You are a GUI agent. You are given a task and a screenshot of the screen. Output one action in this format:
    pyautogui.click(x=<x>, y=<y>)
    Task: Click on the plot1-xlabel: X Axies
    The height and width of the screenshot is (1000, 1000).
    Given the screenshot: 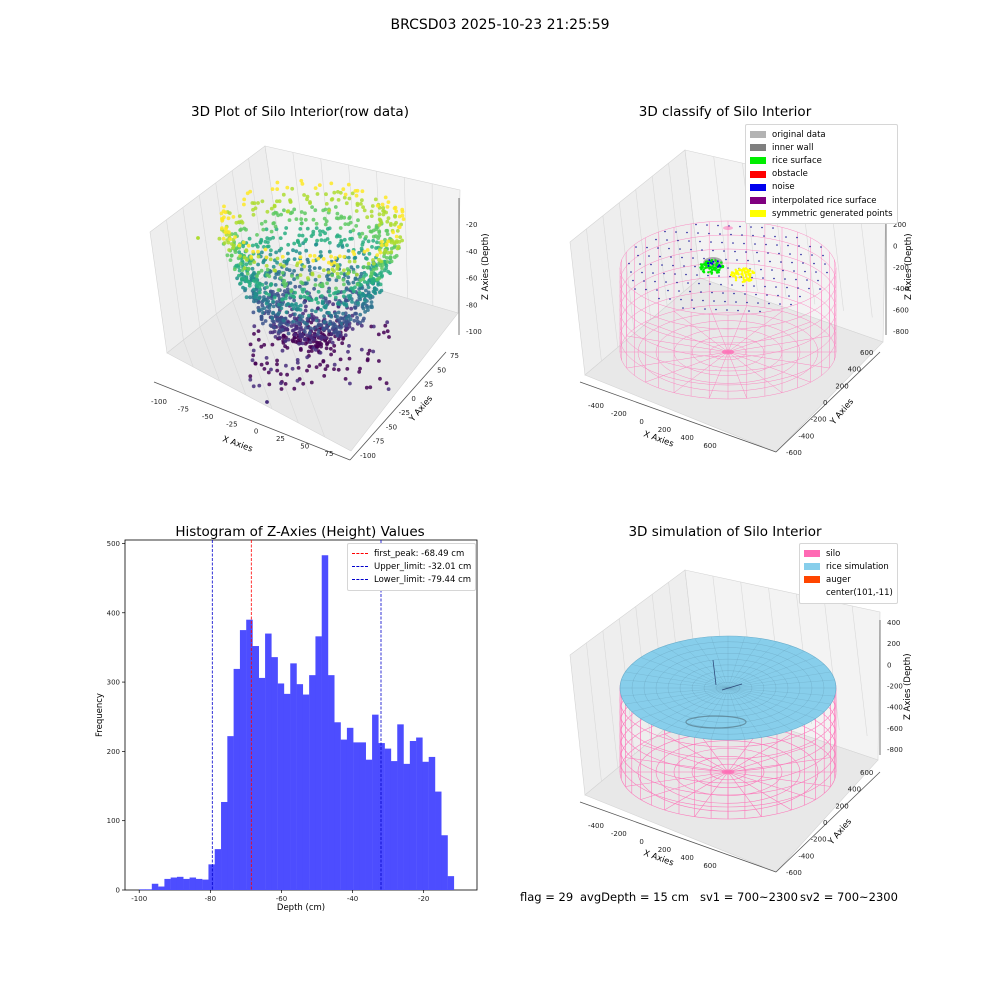 What is the action you would take?
    pyautogui.click(x=237, y=444)
    